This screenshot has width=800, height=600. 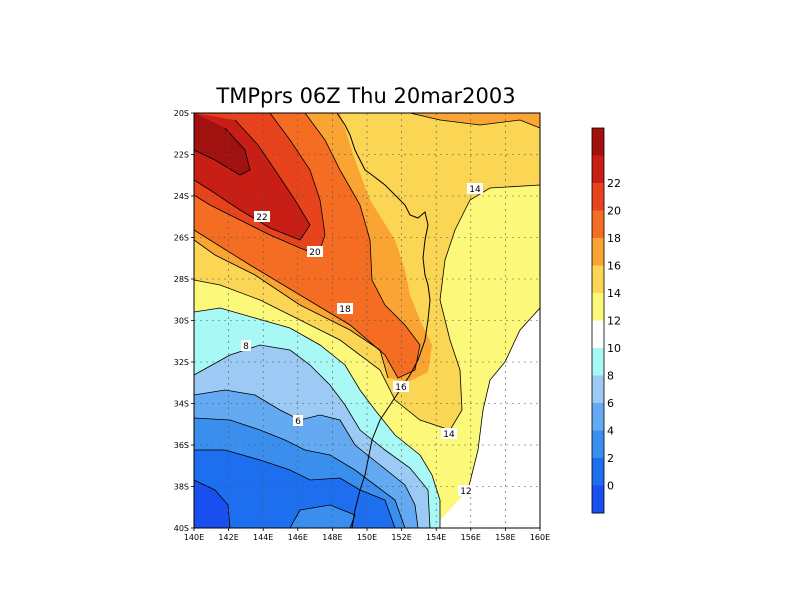 What do you see at coordinates (181, 404) in the screenshot?
I see `y-tick-label: 34S` at bounding box center [181, 404].